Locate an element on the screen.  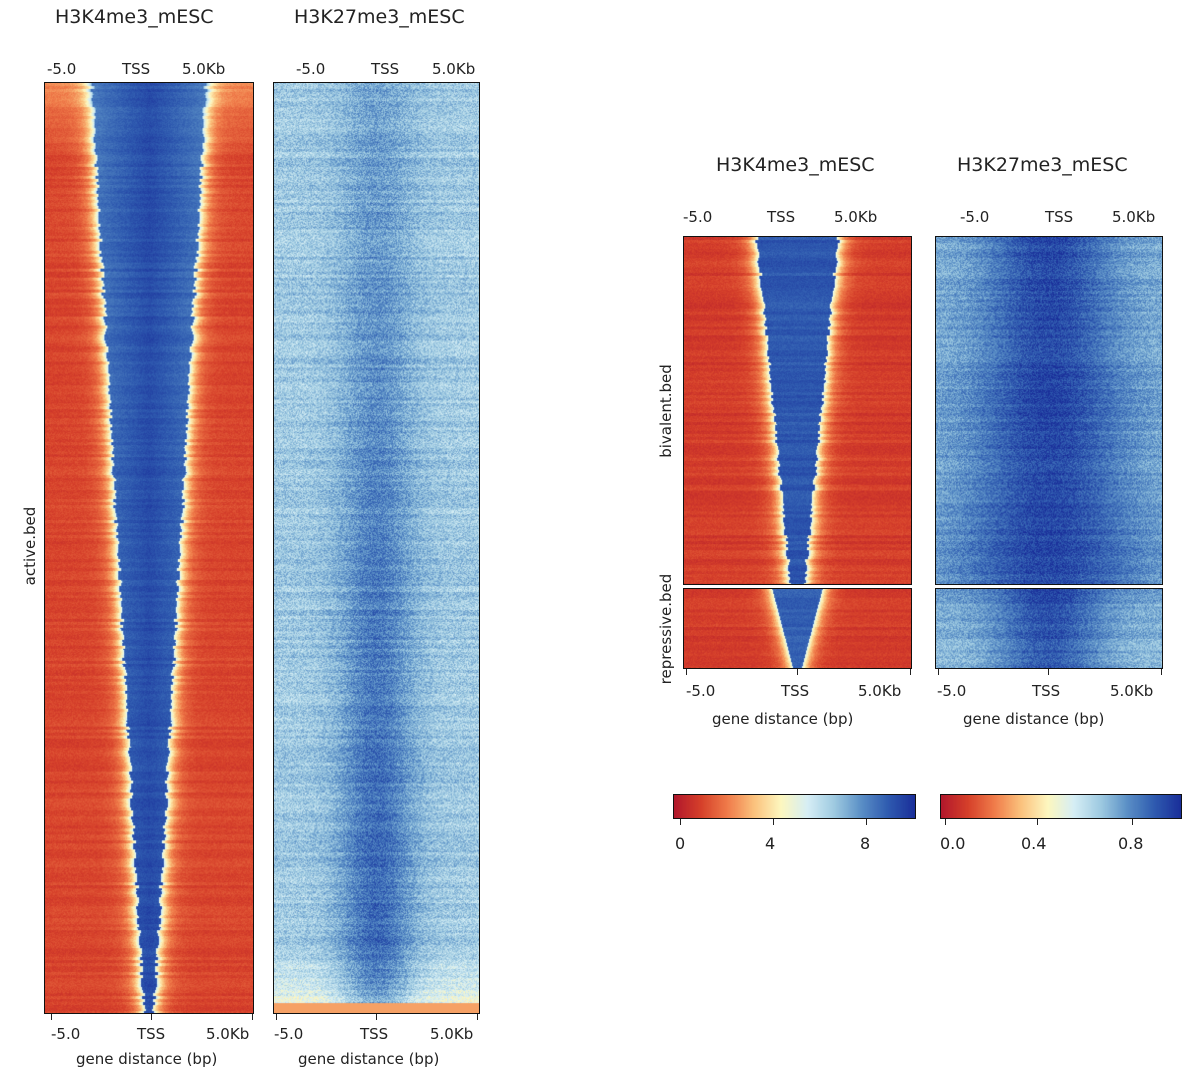
left-p2-bottom-tick-left: -5.0 is located at coordinates (289, 1034).